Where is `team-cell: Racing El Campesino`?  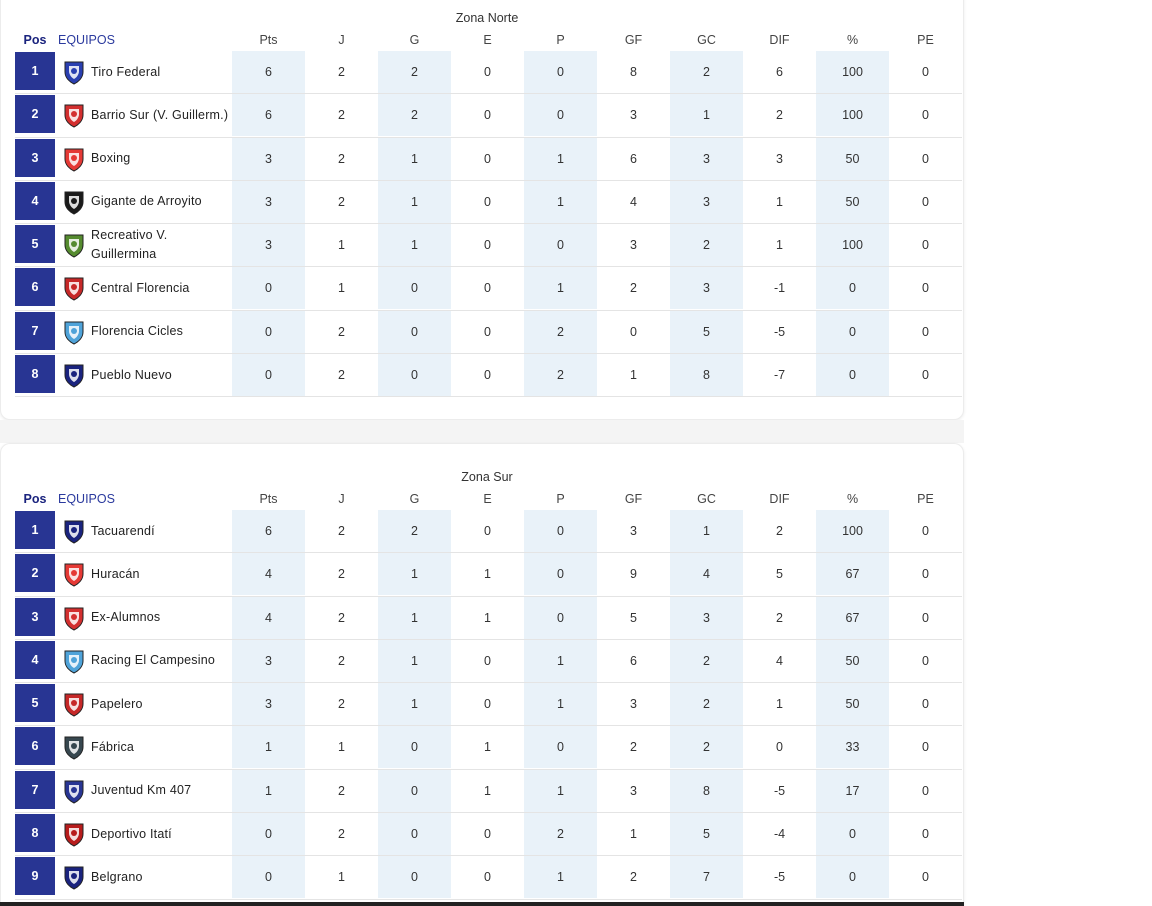
team-cell: Racing El Campesino is located at coordinates (147, 661).